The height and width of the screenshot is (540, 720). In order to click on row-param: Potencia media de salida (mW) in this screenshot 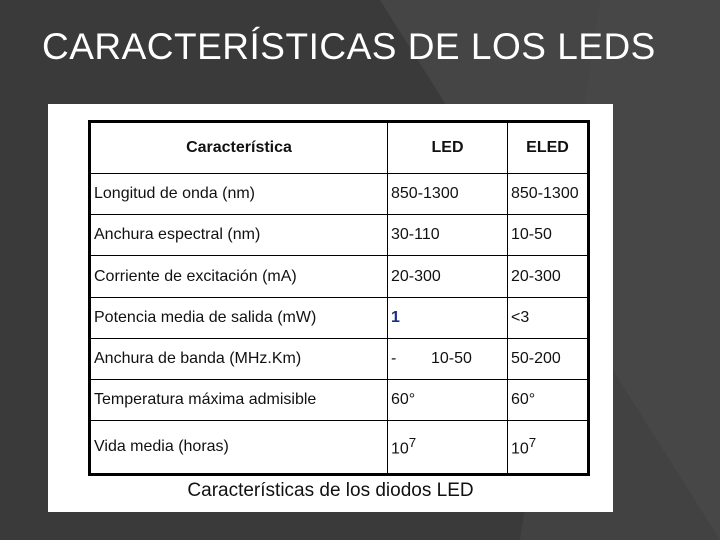, I will do `click(239, 317)`.